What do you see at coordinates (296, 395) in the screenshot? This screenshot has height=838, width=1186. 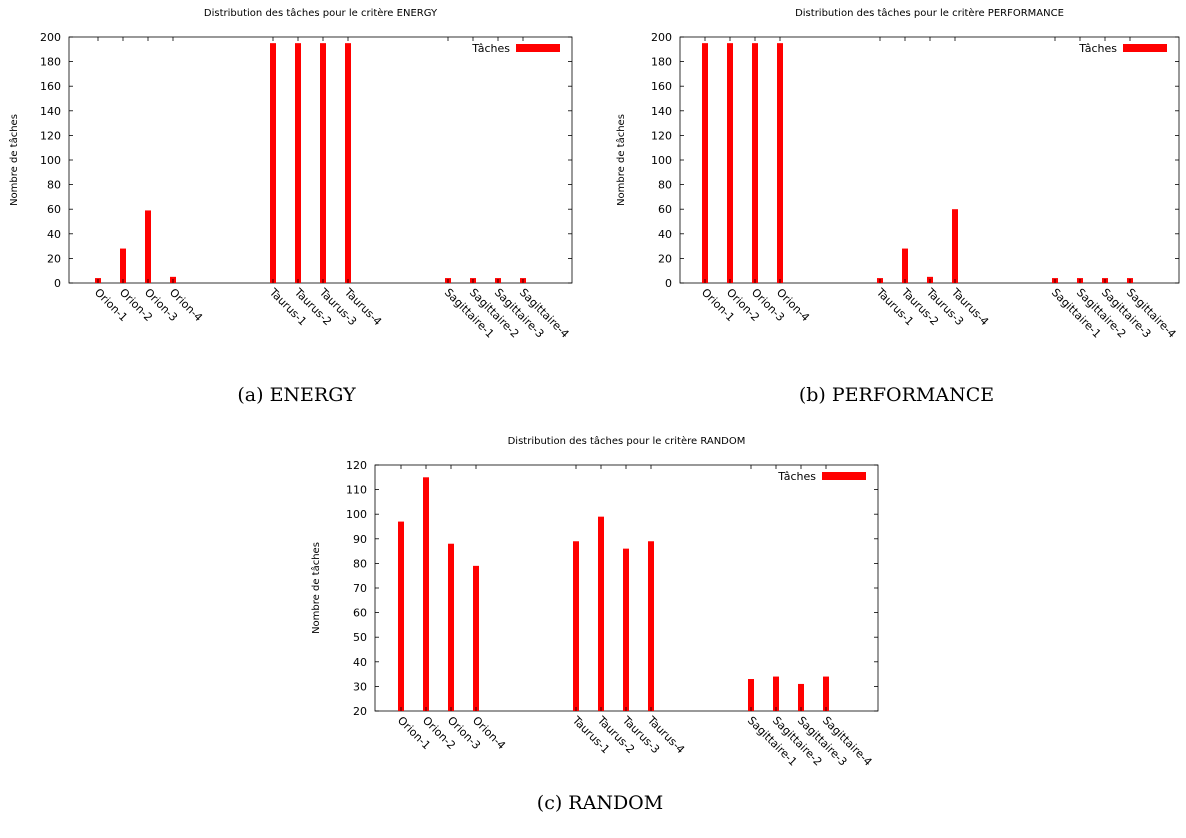 I see `caption-energy: (a) ENERGY` at bounding box center [296, 395].